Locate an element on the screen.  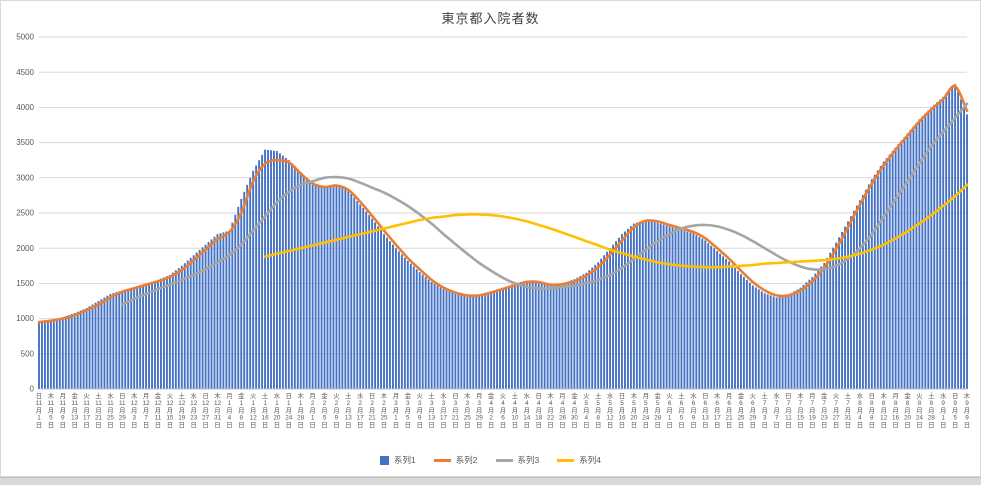
legend-item-series1: 系列1 is located at coordinates (398, 460).